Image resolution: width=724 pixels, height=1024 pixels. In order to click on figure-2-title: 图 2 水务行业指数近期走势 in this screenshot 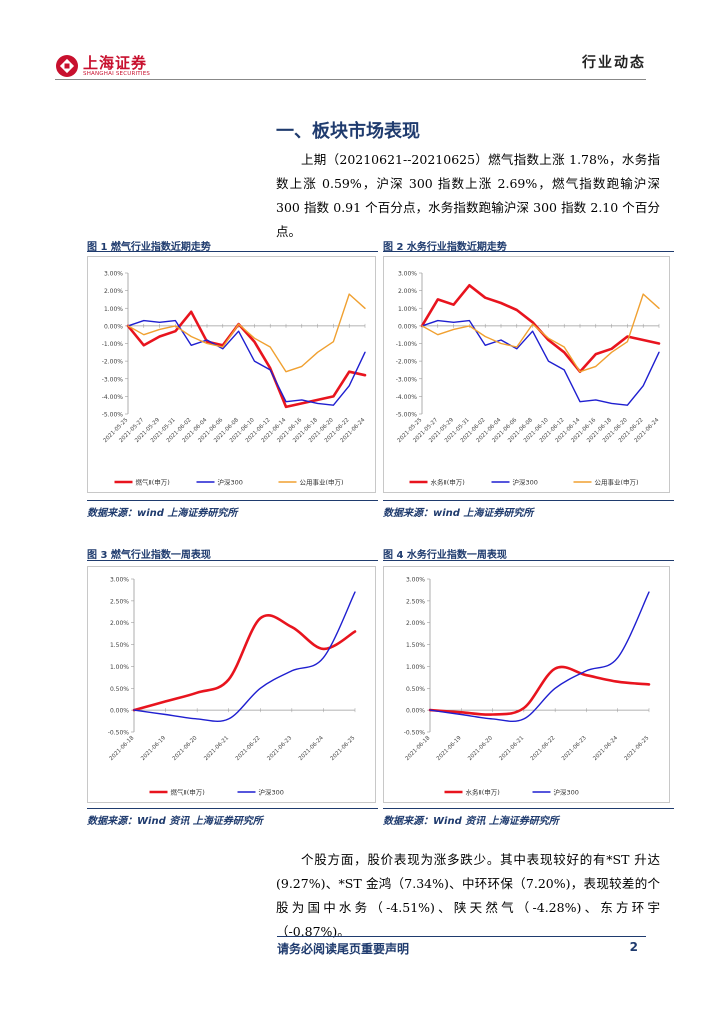, I will do `click(445, 247)`.